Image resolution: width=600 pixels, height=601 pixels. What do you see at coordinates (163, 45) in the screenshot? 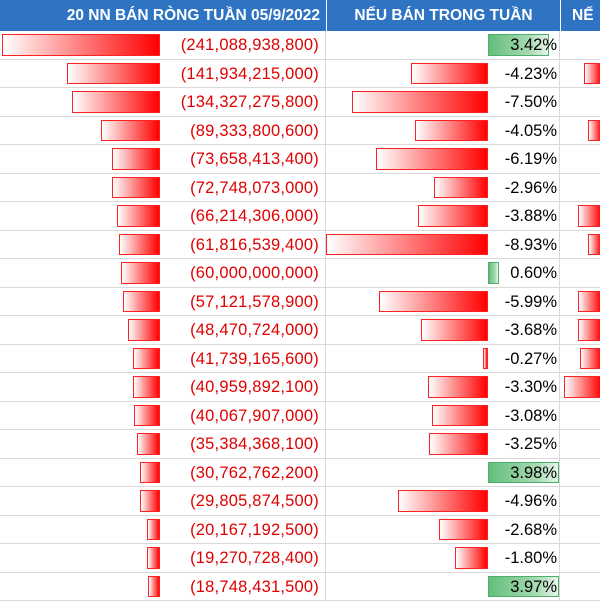
I see `net-sell-cell: (241,088,938,800)` at bounding box center [163, 45].